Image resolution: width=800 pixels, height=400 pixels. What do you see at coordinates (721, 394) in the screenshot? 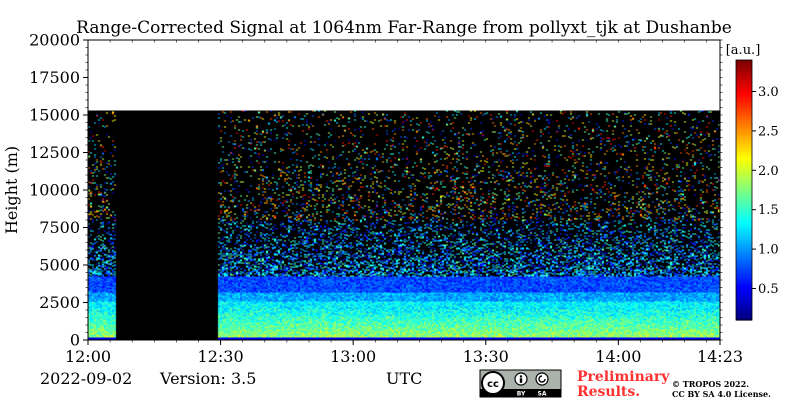
I see `copyright-line2: CC BY SA 4.0 License.` at bounding box center [721, 394].